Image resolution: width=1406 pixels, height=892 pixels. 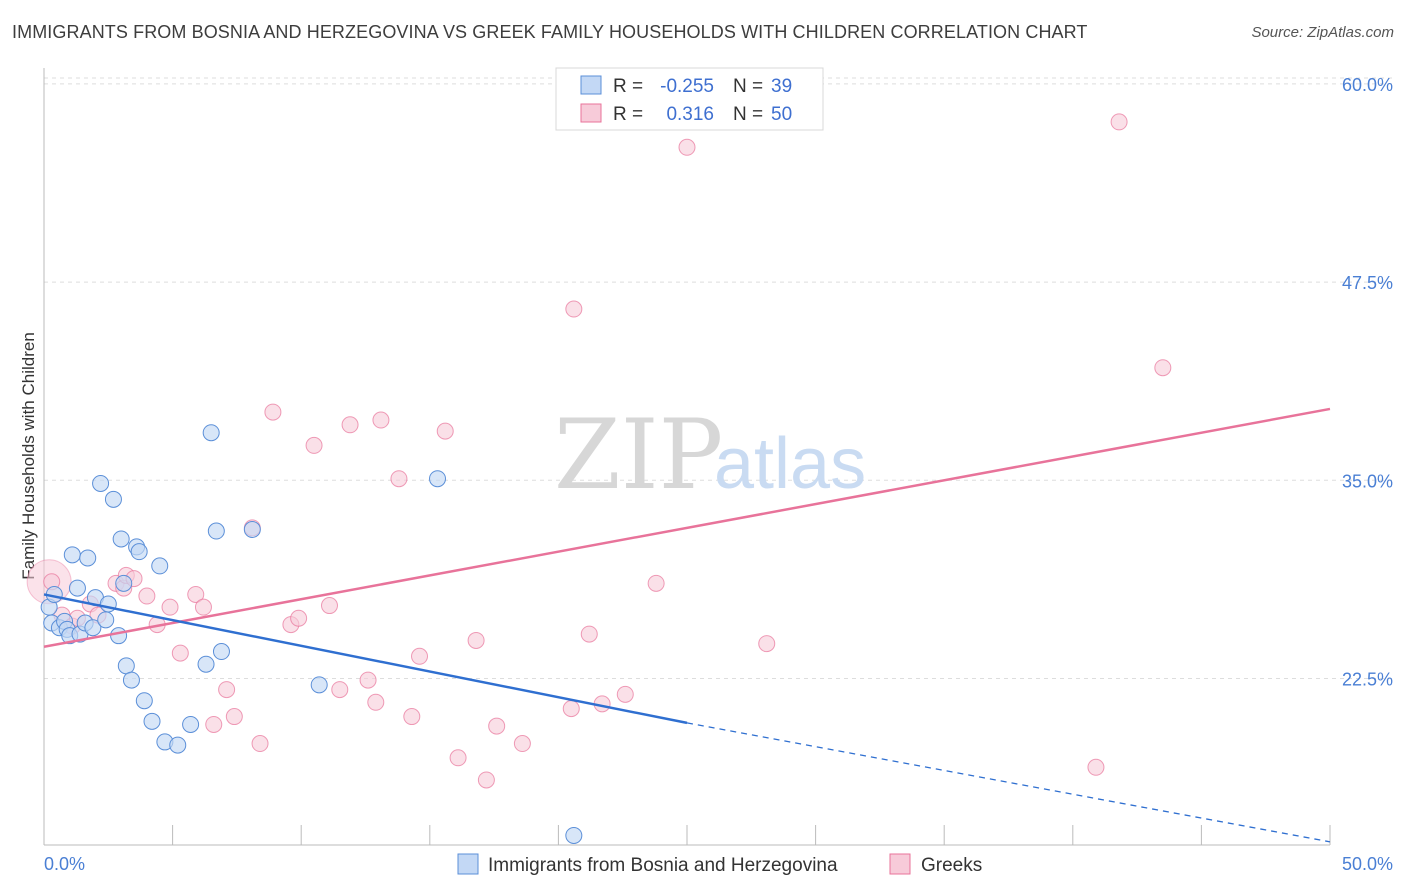 I want to click on x-tick-label-max: 50.0%, so click(x=1367, y=864).